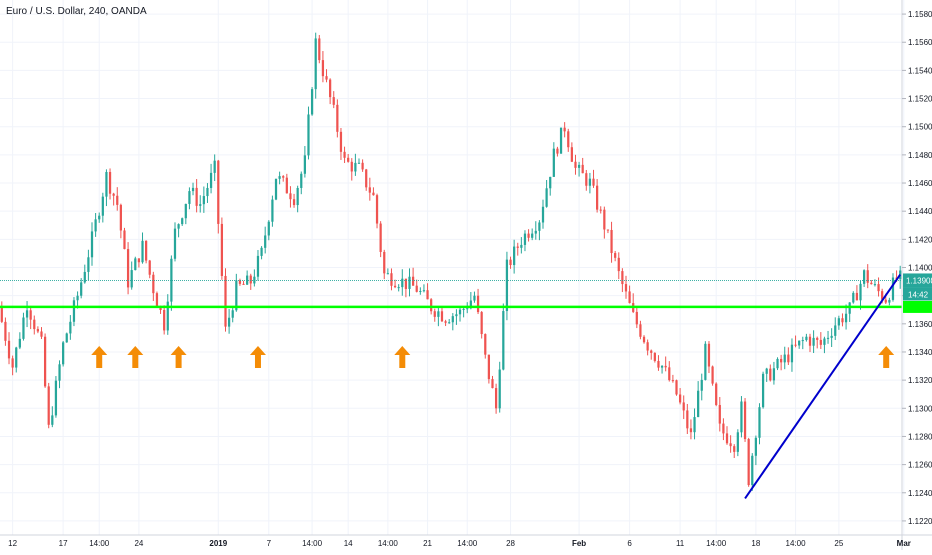 The width and height of the screenshot is (932, 555). What do you see at coordinates (920, 268) in the screenshot?
I see `price-tick-label: 1.14000` at bounding box center [920, 268].